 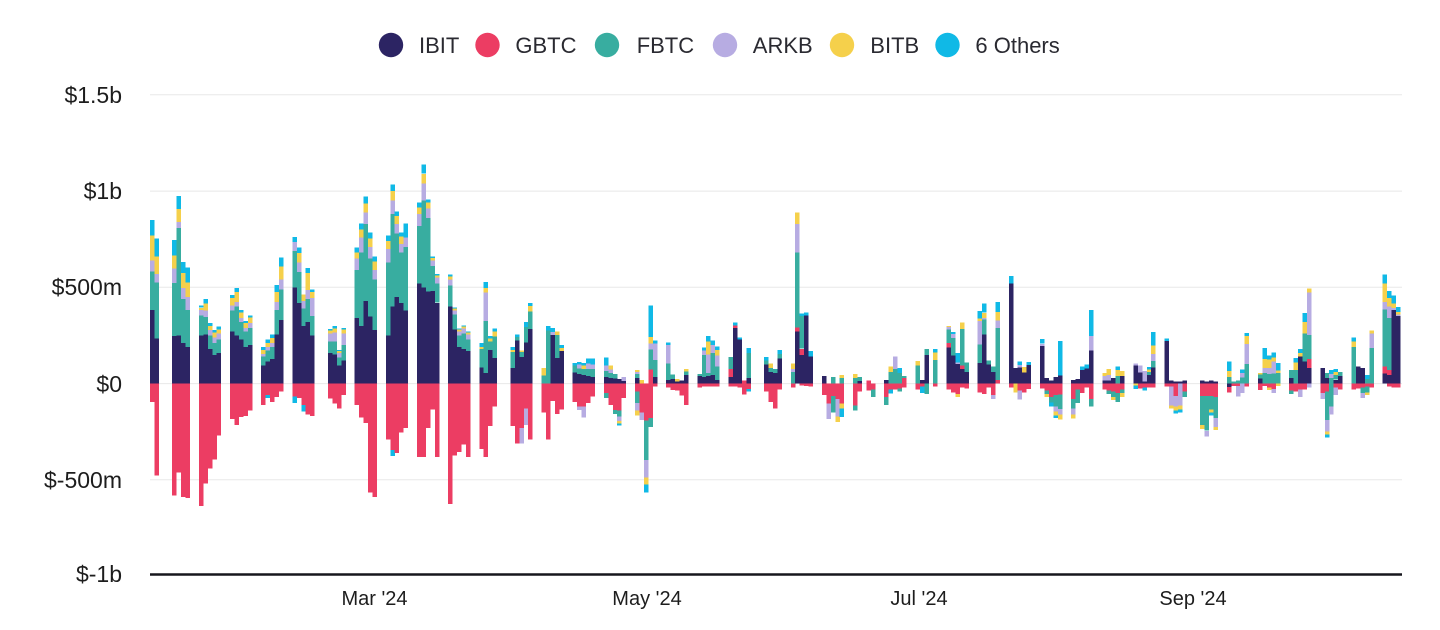 I want to click on svg-text: FBTC, so click(x=666, y=45).